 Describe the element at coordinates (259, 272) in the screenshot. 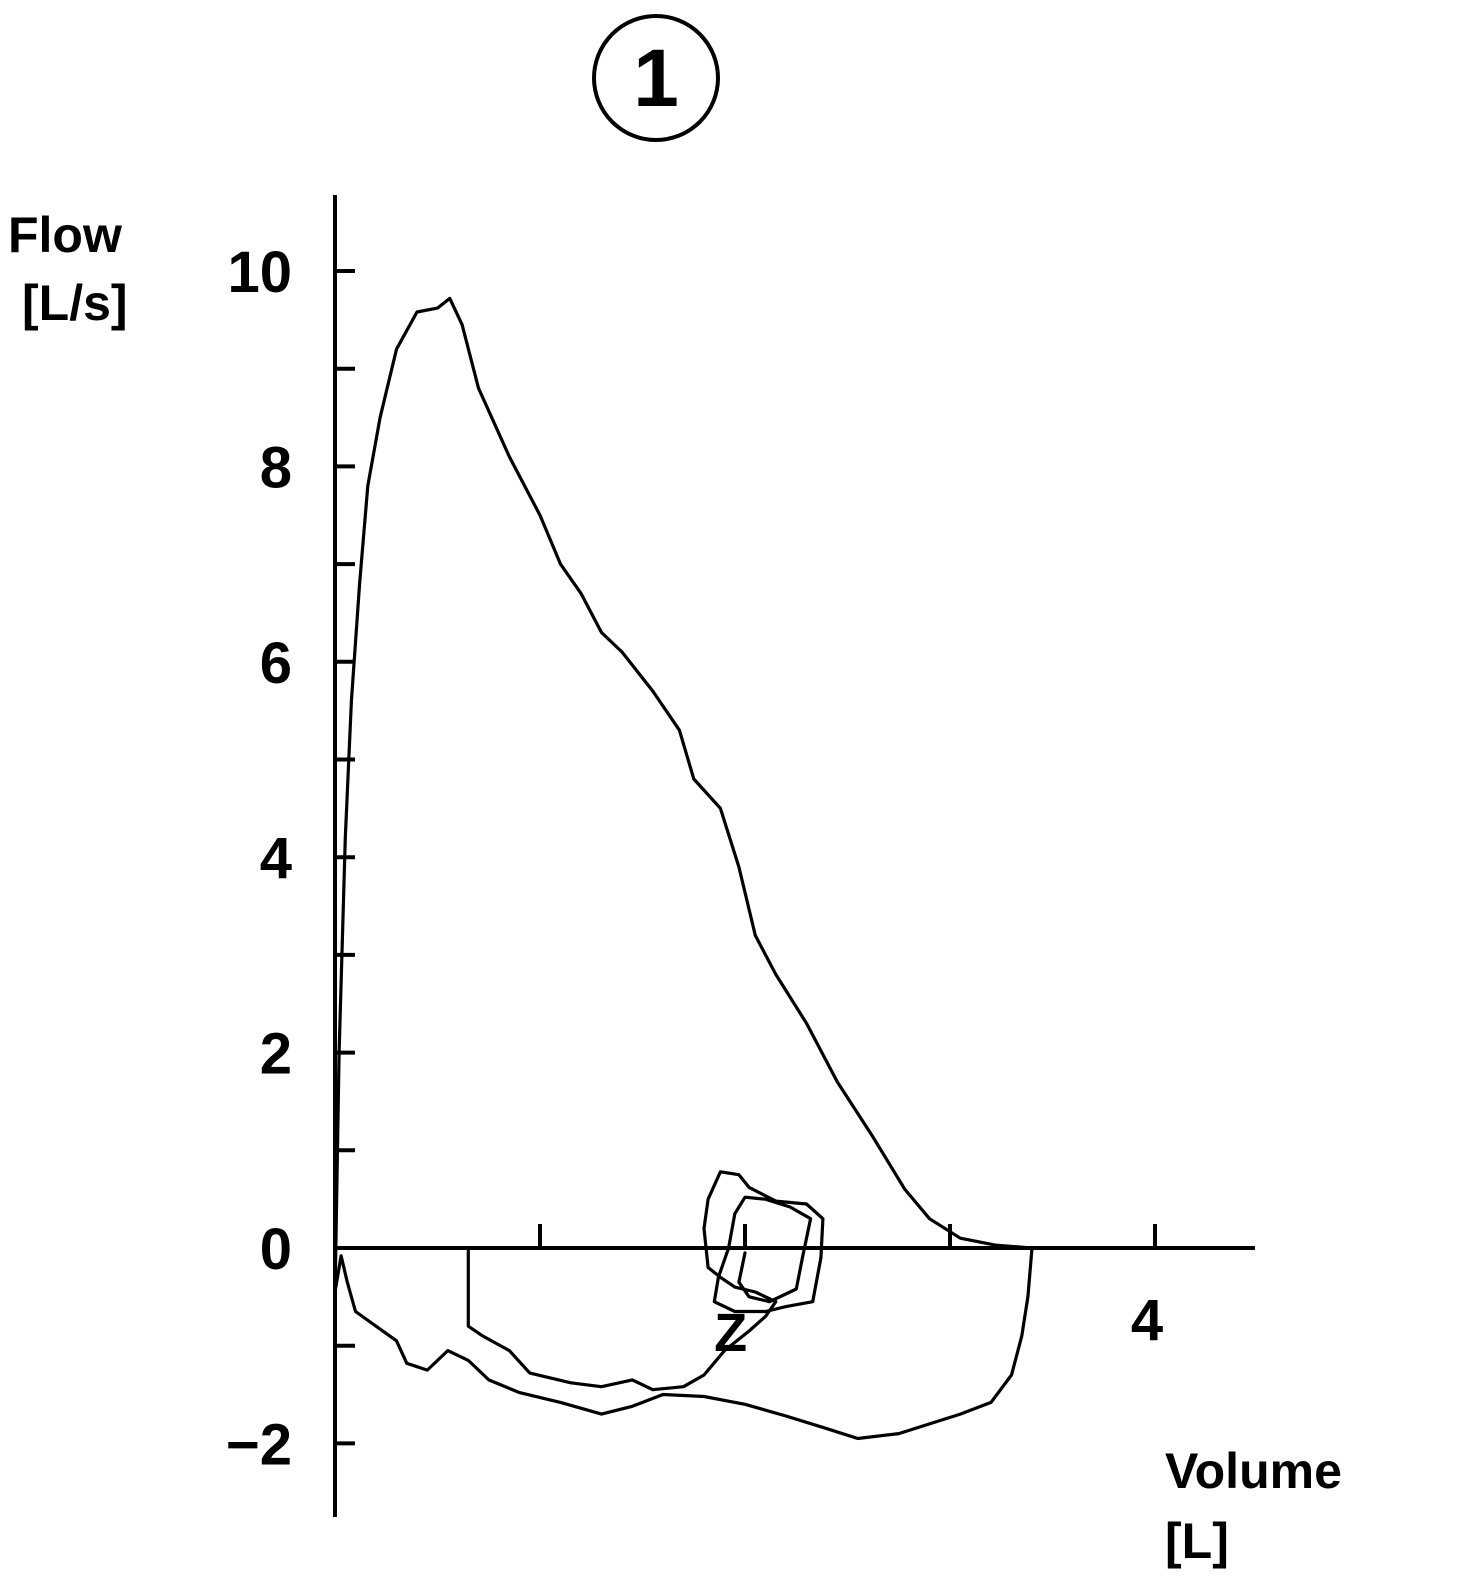

I see `y-tick-label: 10` at that location.